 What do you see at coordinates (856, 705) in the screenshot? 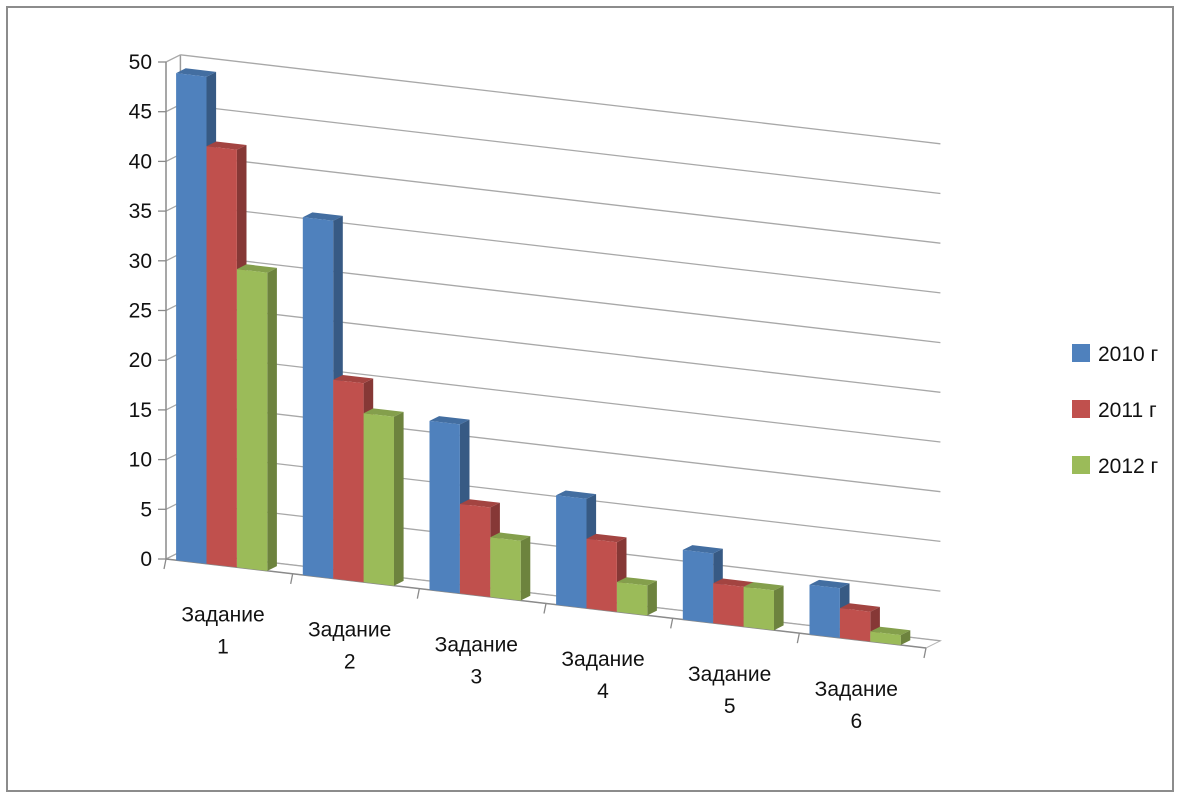
I see `x-tick-label: Задание 6` at bounding box center [856, 705].